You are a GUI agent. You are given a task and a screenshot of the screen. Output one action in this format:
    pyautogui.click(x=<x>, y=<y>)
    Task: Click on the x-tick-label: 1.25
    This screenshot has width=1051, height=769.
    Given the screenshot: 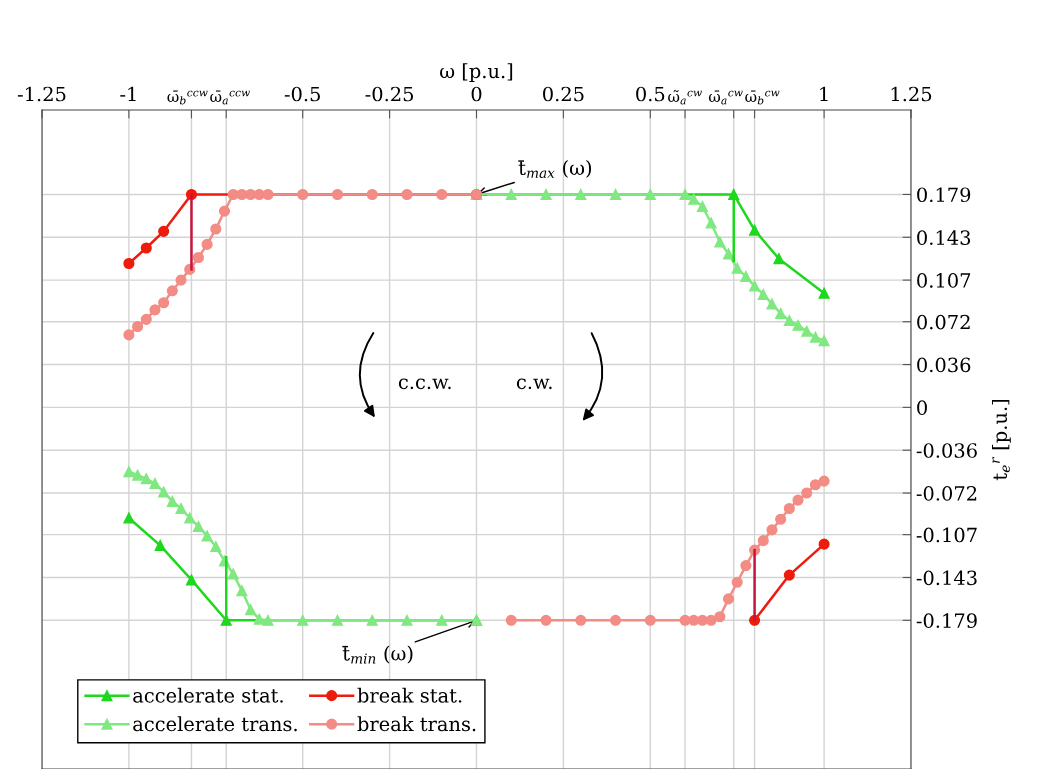 What is the action you would take?
    pyautogui.click(x=911, y=94)
    